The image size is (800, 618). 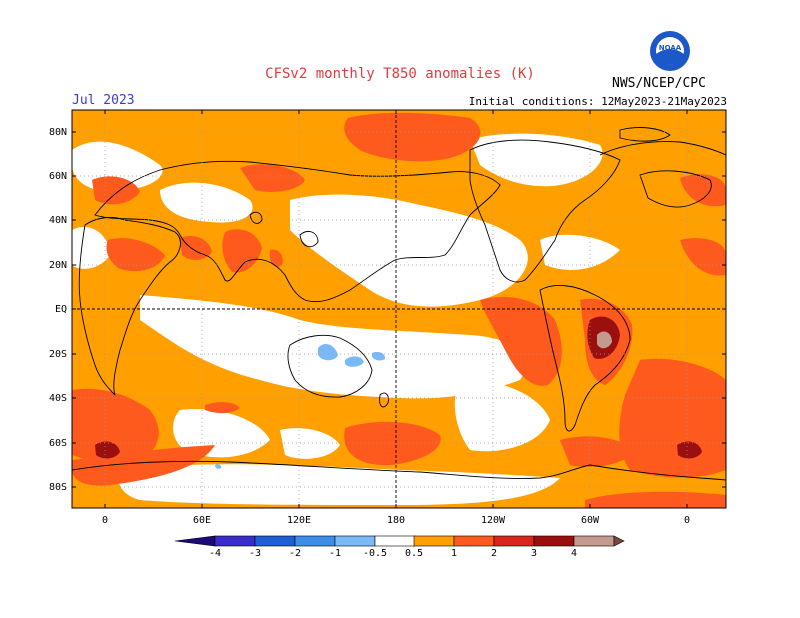 I want to click on negative-regions, so click(x=300, y=406).